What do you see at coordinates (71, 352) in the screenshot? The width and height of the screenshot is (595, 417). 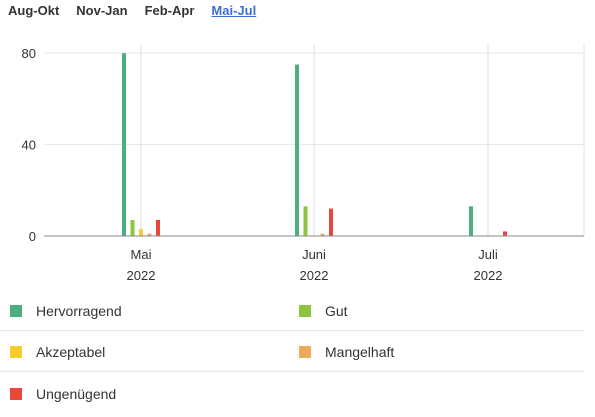 I see `legend-label: Akzeptabel` at bounding box center [71, 352].